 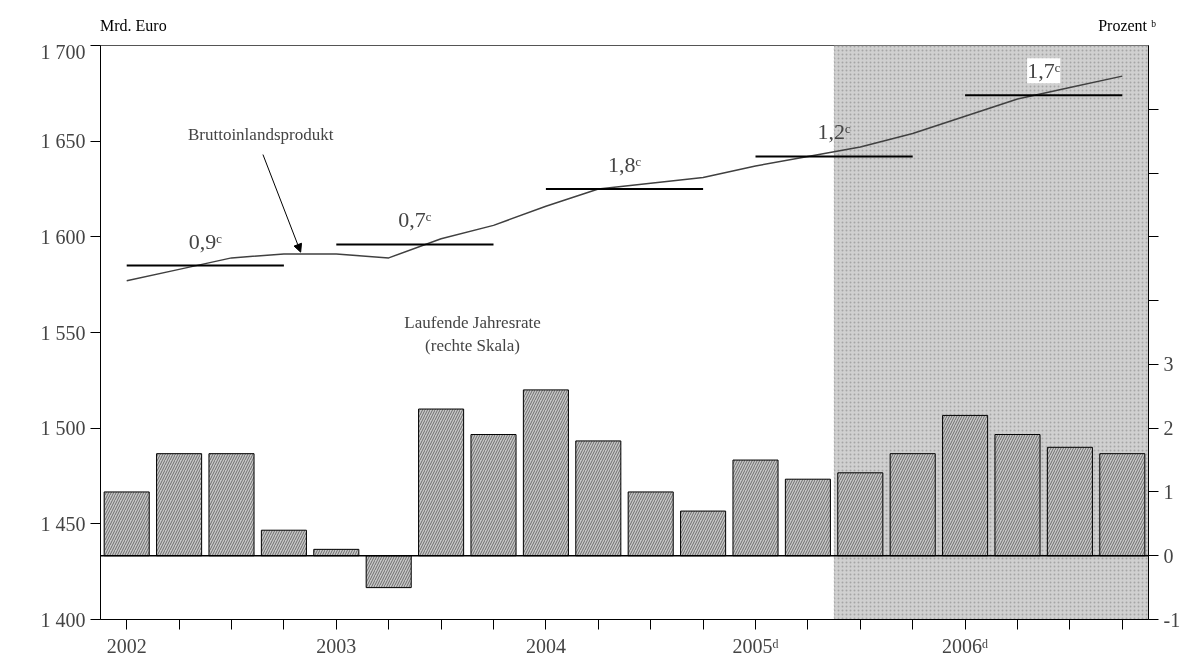 I want to click on y2-tick-label: -1, so click(x=1172, y=619).